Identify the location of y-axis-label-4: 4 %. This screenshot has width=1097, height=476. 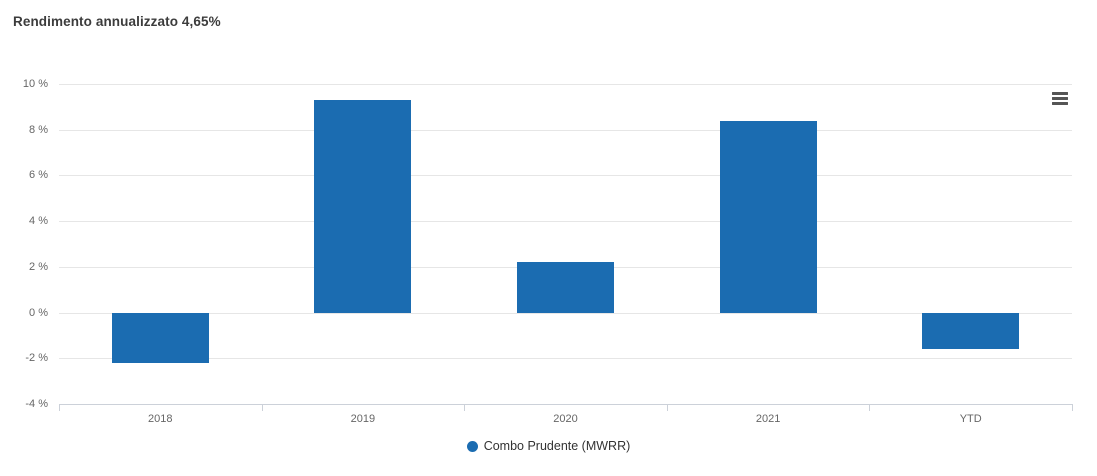
(38, 221).